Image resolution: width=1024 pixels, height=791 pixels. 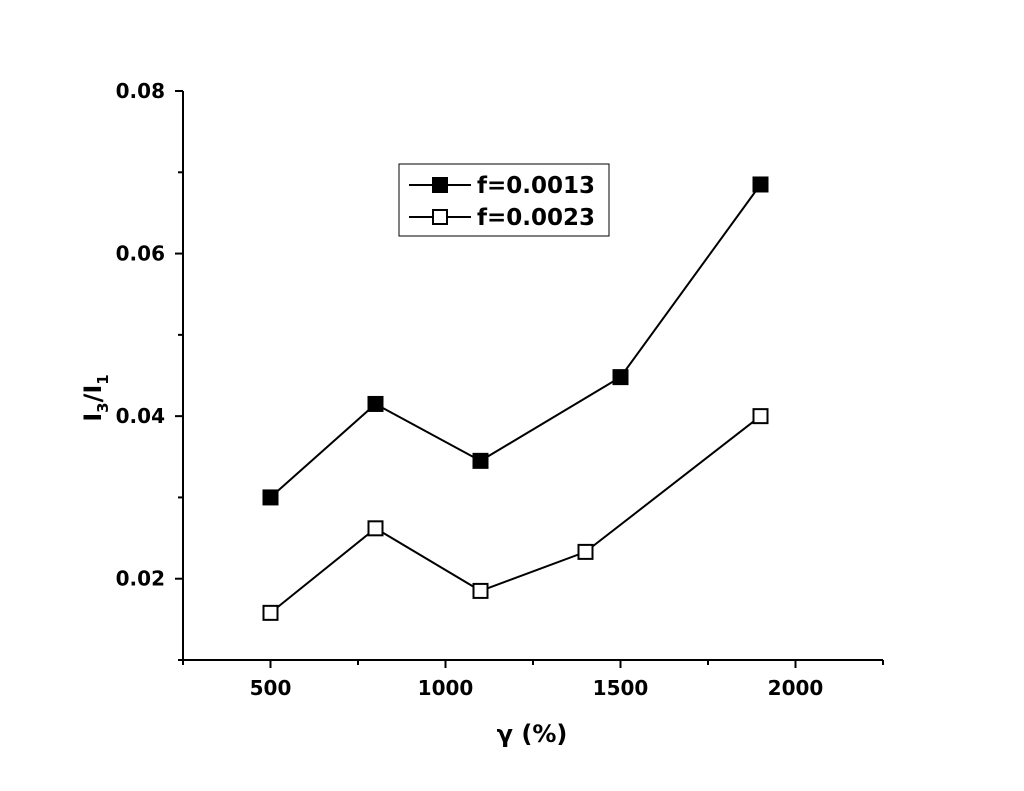 What do you see at coordinates (621, 688) in the screenshot?
I see `x-tick-label: 1500` at bounding box center [621, 688].